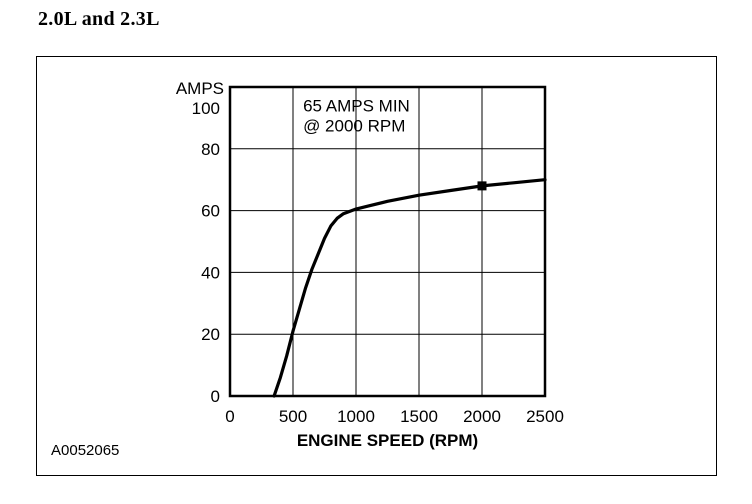  What do you see at coordinates (215, 396) in the screenshot?
I see `y-tick-label: 0` at bounding box center [215, 396].